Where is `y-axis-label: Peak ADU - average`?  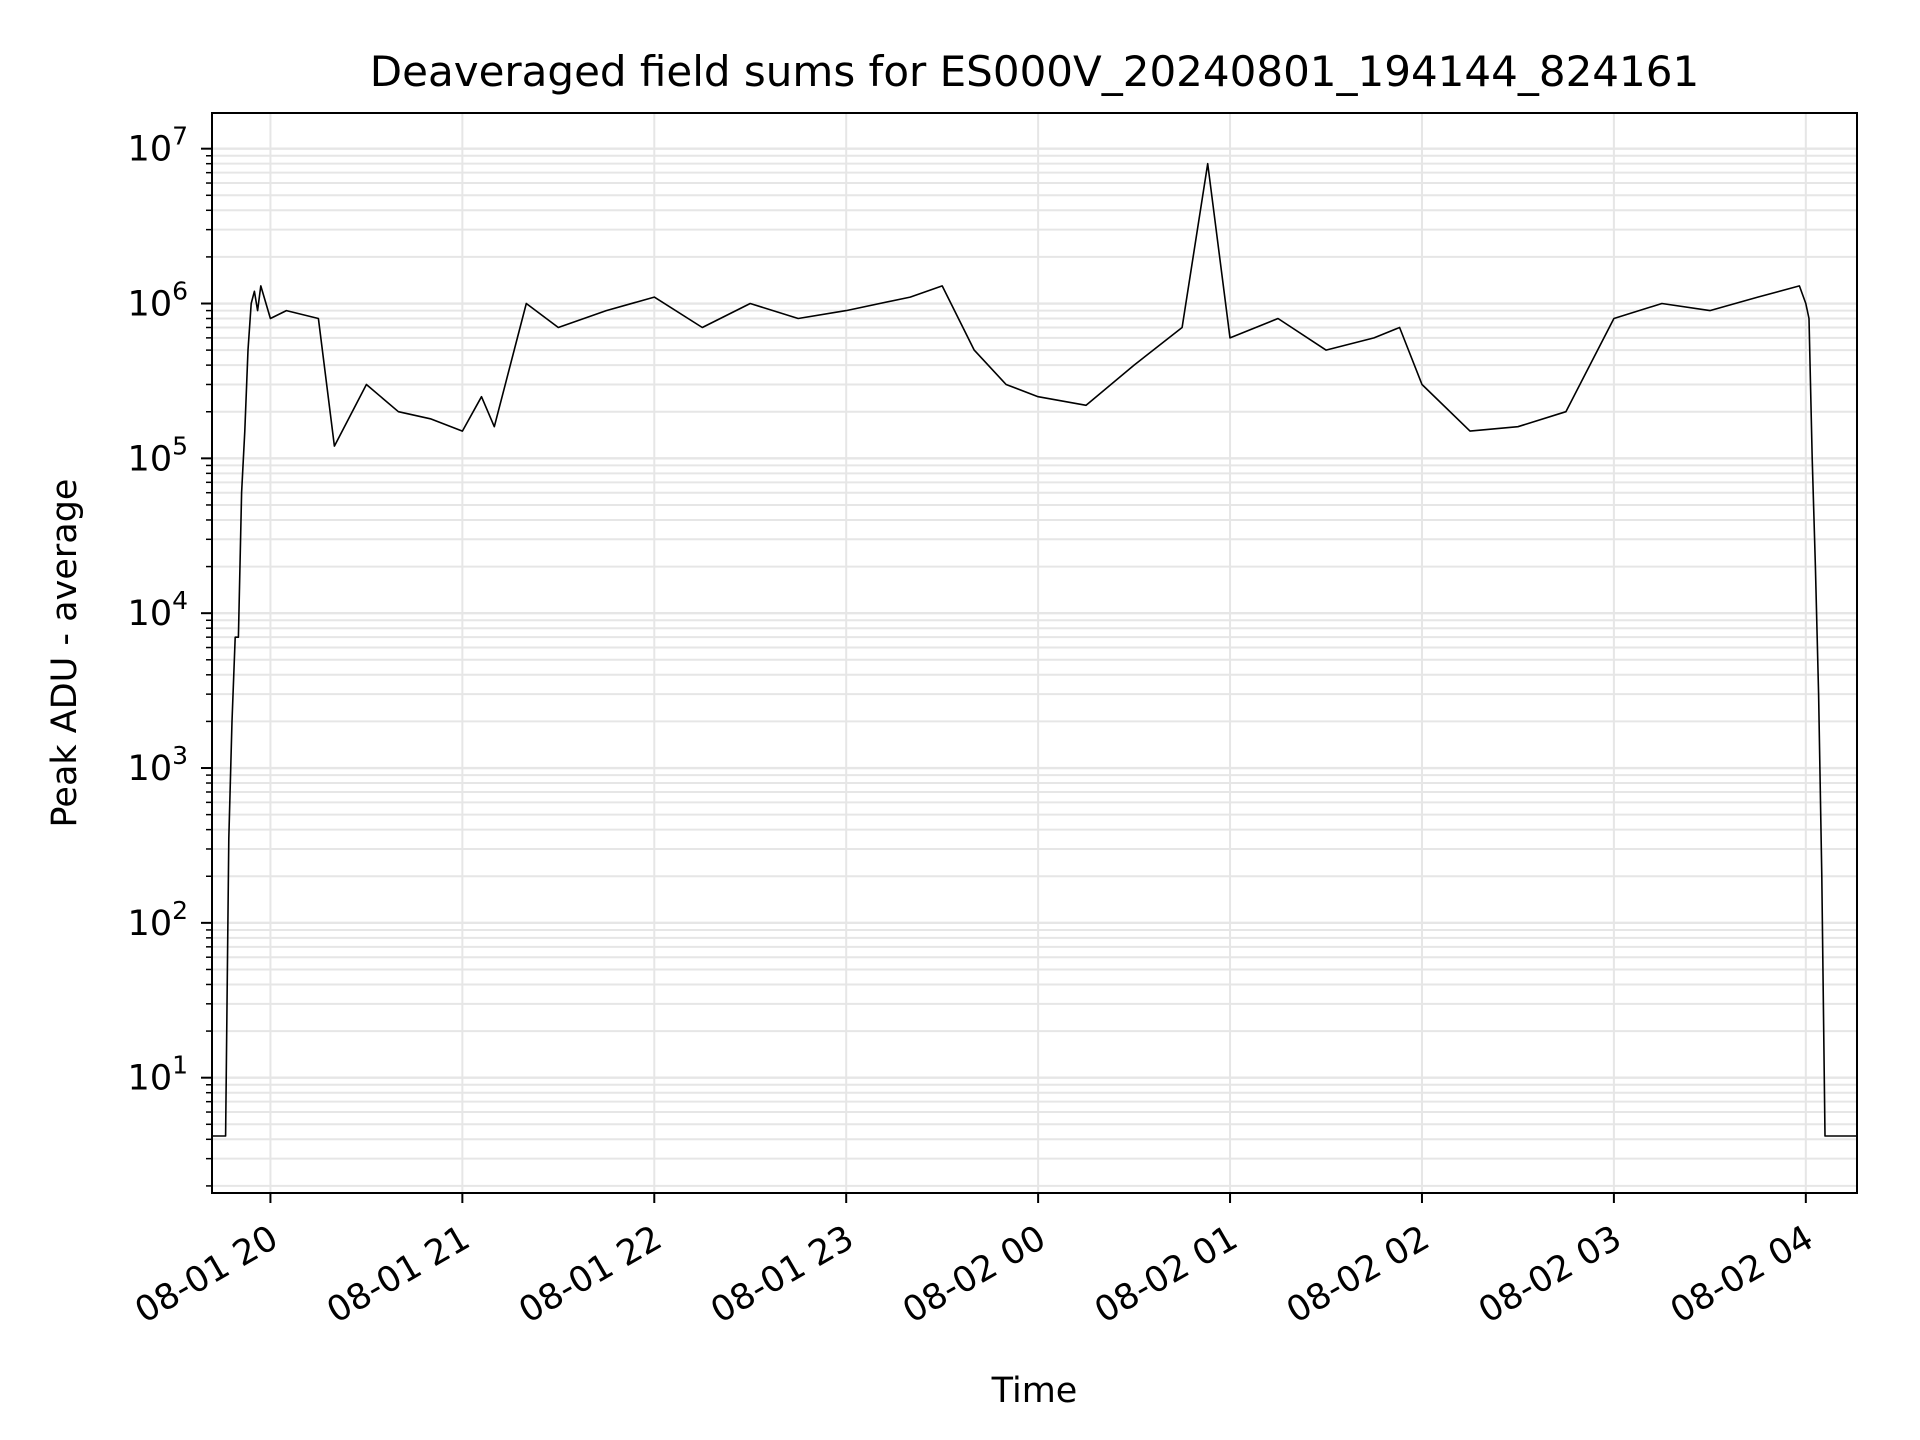 y-axis-label: Peak ADU - average is located at coordinates (65, 653).